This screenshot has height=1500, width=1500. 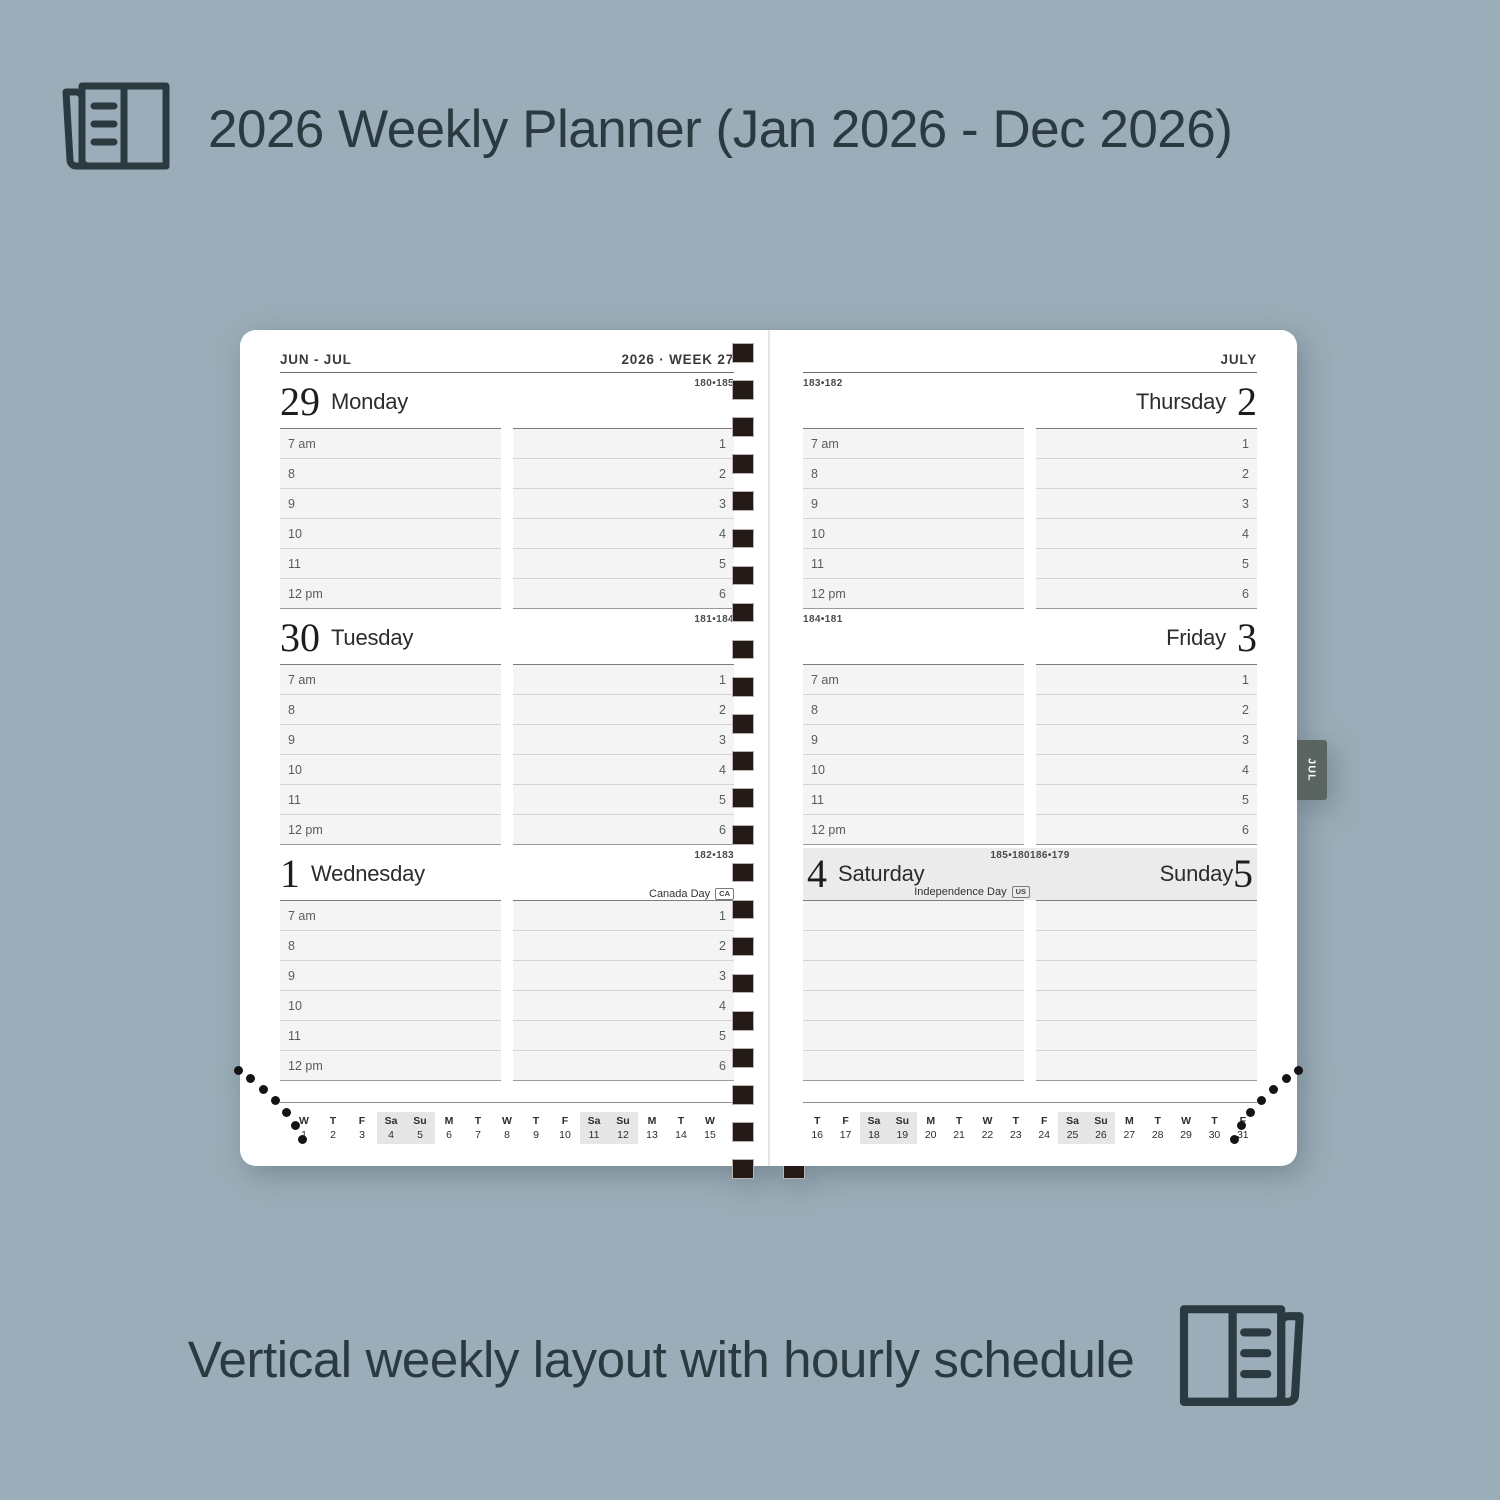 I want to click on mini-calendar-day: T 28, so click(x=1158, y=1128).